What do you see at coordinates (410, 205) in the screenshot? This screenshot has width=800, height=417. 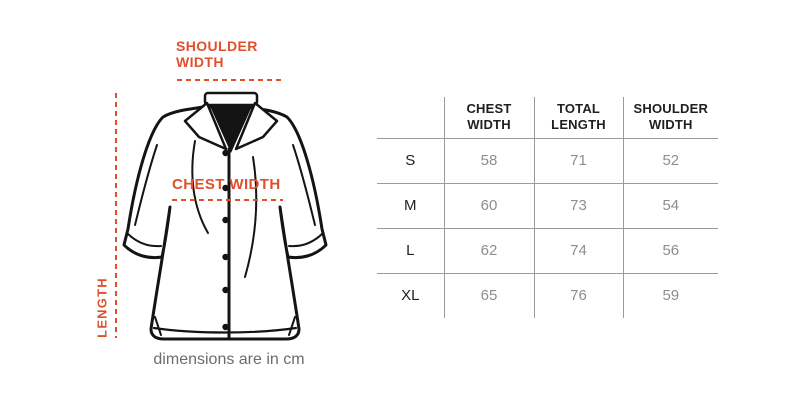 I see `size-label: M` at bounding box center [410, 205].